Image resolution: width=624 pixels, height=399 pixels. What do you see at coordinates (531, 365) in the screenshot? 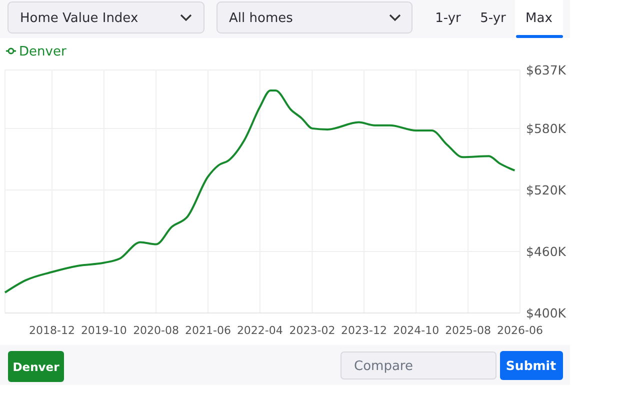
I see `text: Submit` at bounding box center [531, 365].